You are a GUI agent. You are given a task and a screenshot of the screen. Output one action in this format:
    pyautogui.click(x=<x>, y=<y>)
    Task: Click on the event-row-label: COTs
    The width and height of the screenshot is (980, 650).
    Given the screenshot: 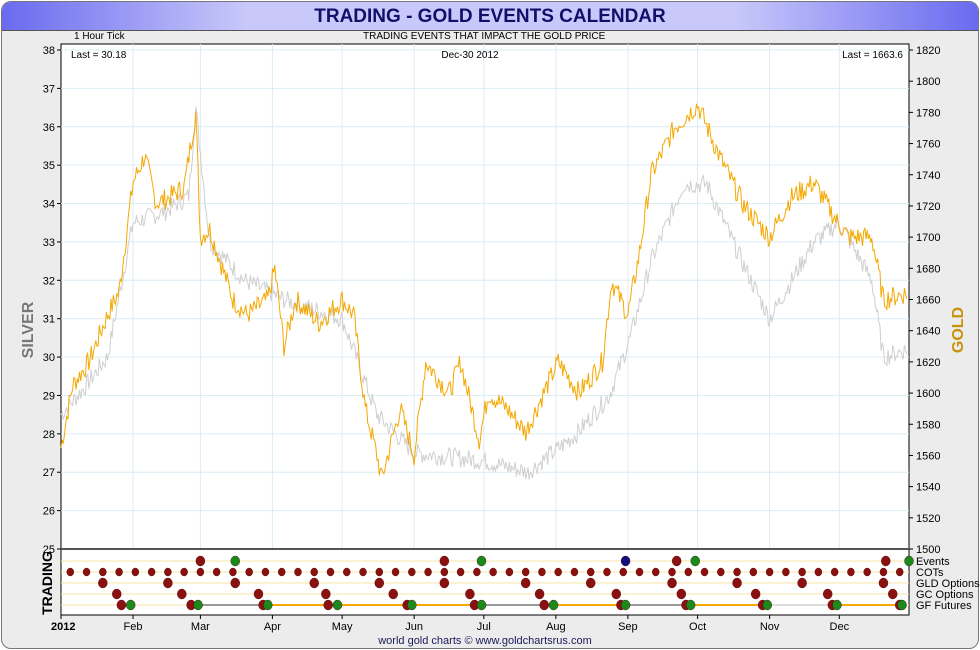 What is the action you would take?
    pyautogui.click(x=930, y=573)
    